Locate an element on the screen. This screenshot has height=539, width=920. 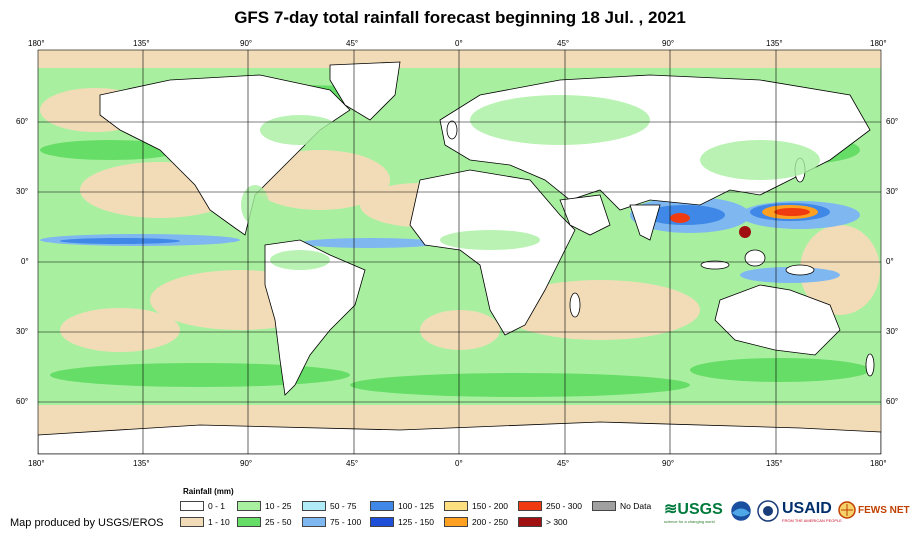
legend-label: 100 - 125 is located at coordinates (416, 506).